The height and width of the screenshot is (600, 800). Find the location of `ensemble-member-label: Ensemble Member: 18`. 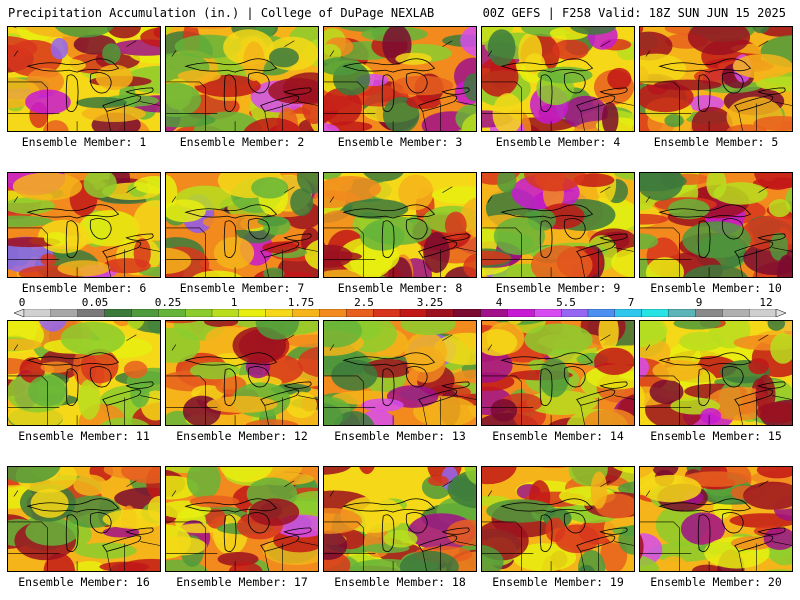

ensemble-member-label: Ensemble Member: 18 is located at coordinates (400, 582).